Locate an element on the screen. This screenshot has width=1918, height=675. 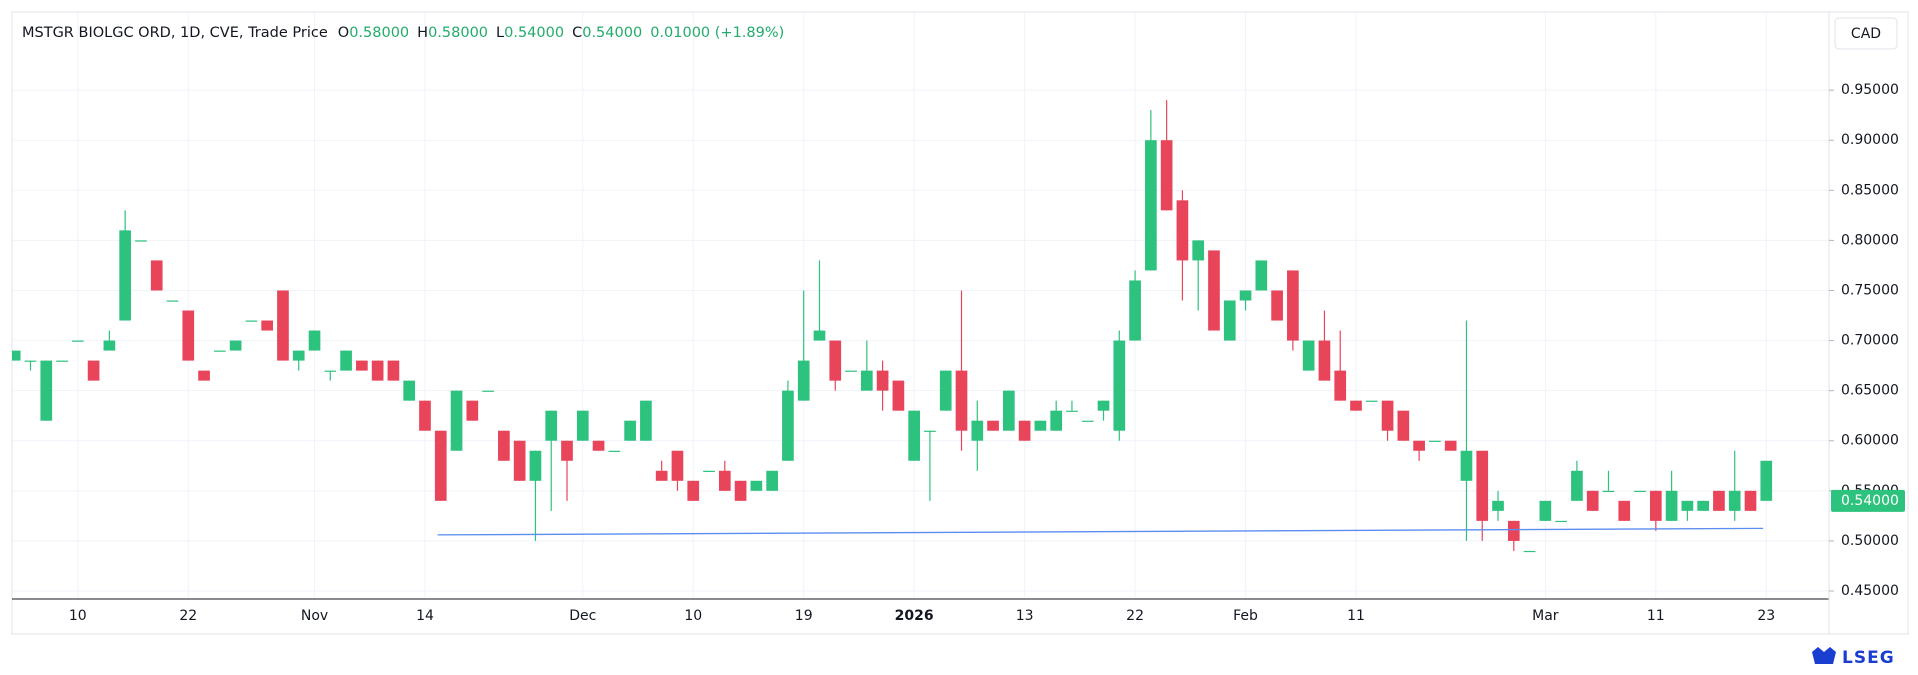
x-tick-label: Nov is located at coordinates (314, 616).